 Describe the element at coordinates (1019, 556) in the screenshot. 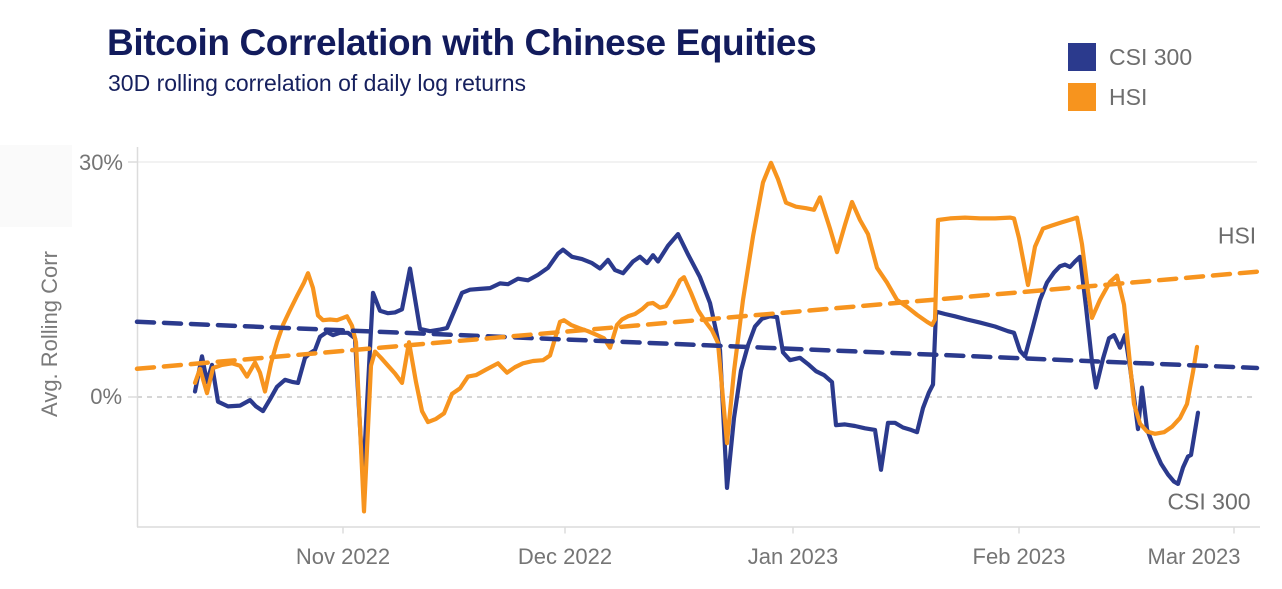

I see `x-tick-label: Feb 2023` at that location.